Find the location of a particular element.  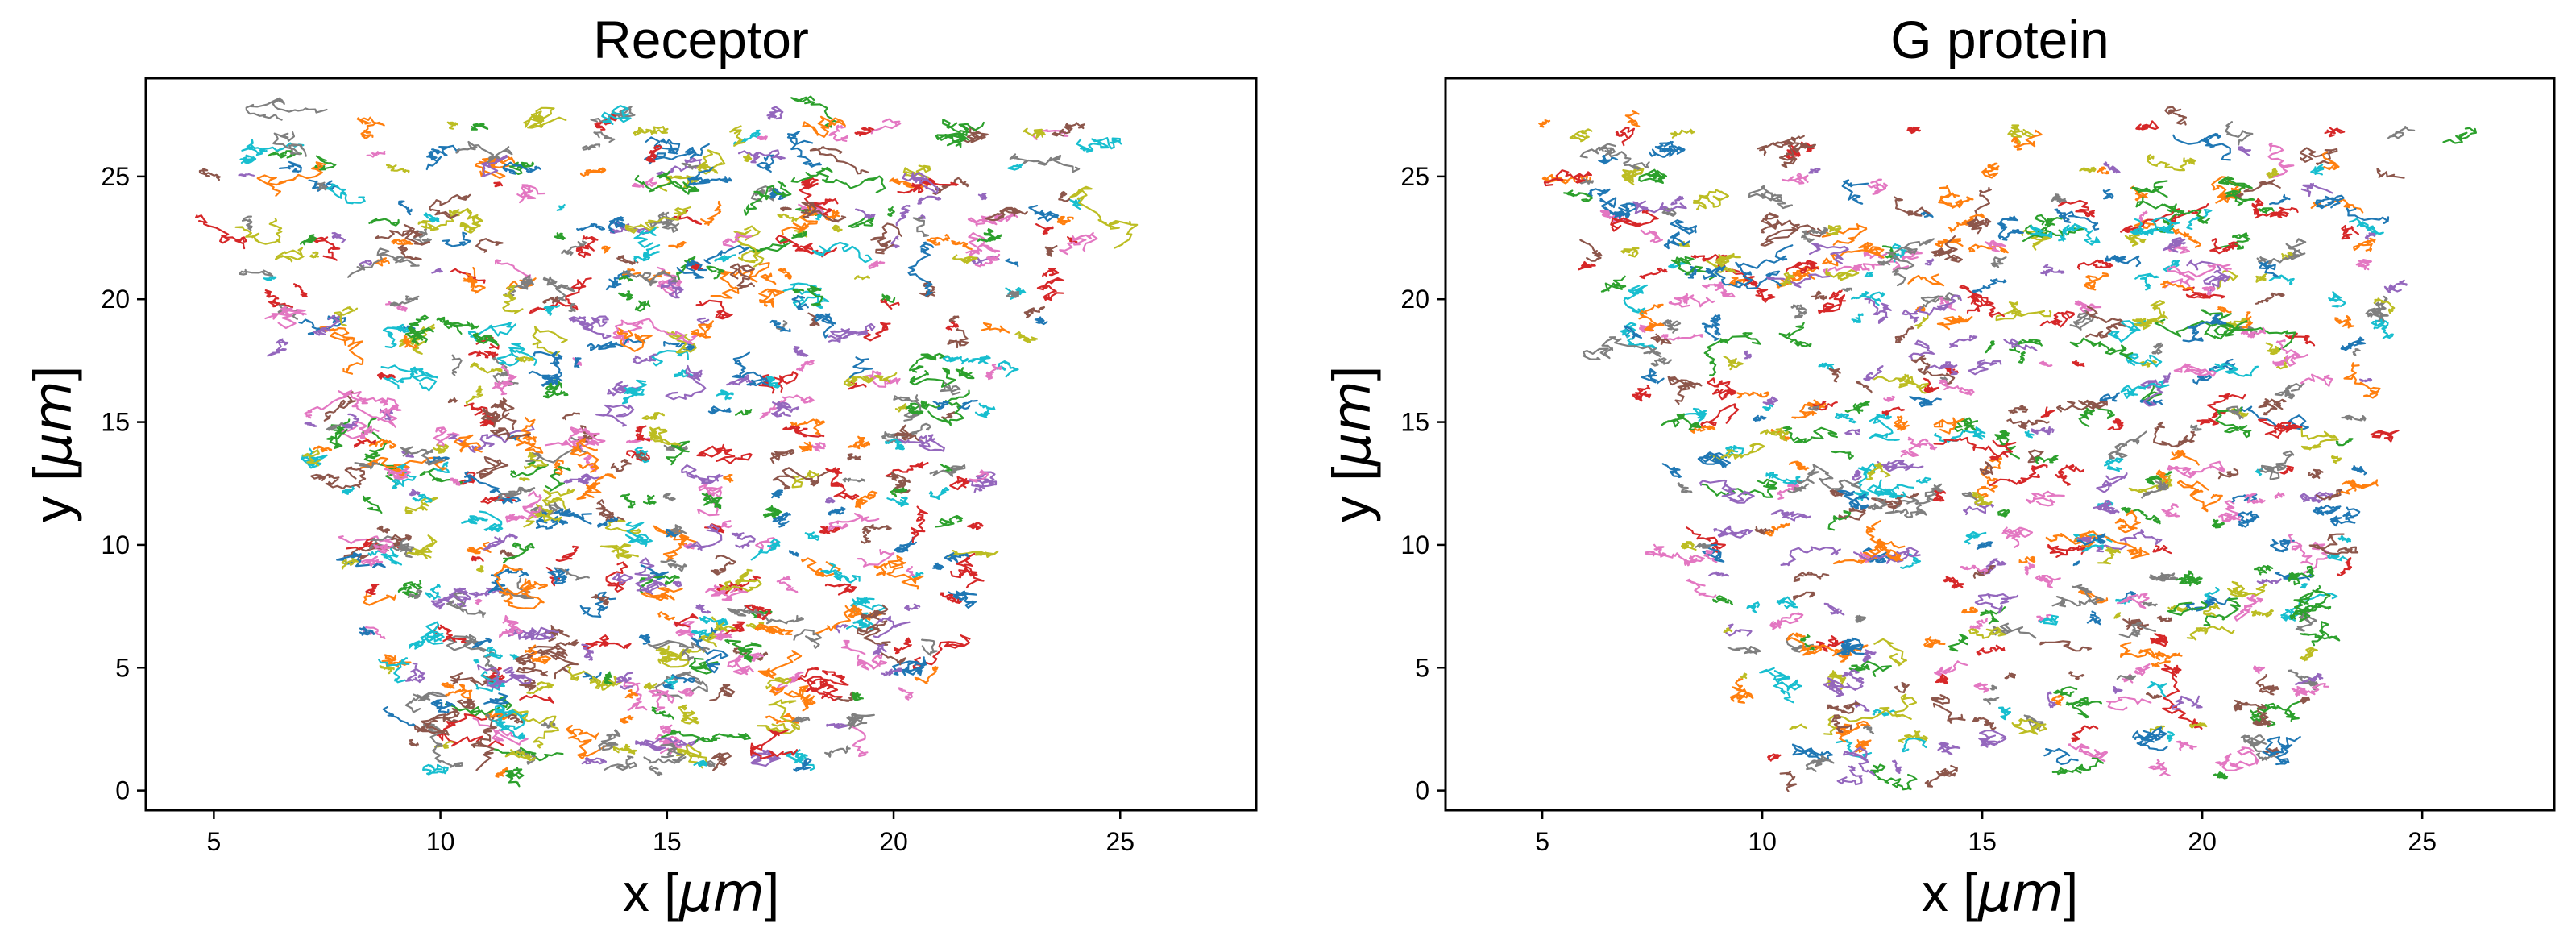

g-protein-x-axis-label: x [μm] is located at coordinates (2000, 893).